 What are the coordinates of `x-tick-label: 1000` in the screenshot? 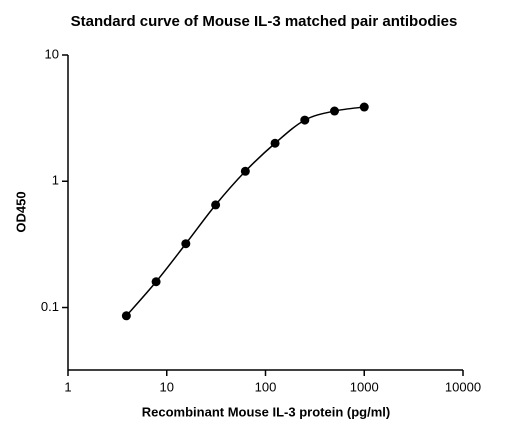 It's located at (364, 386).